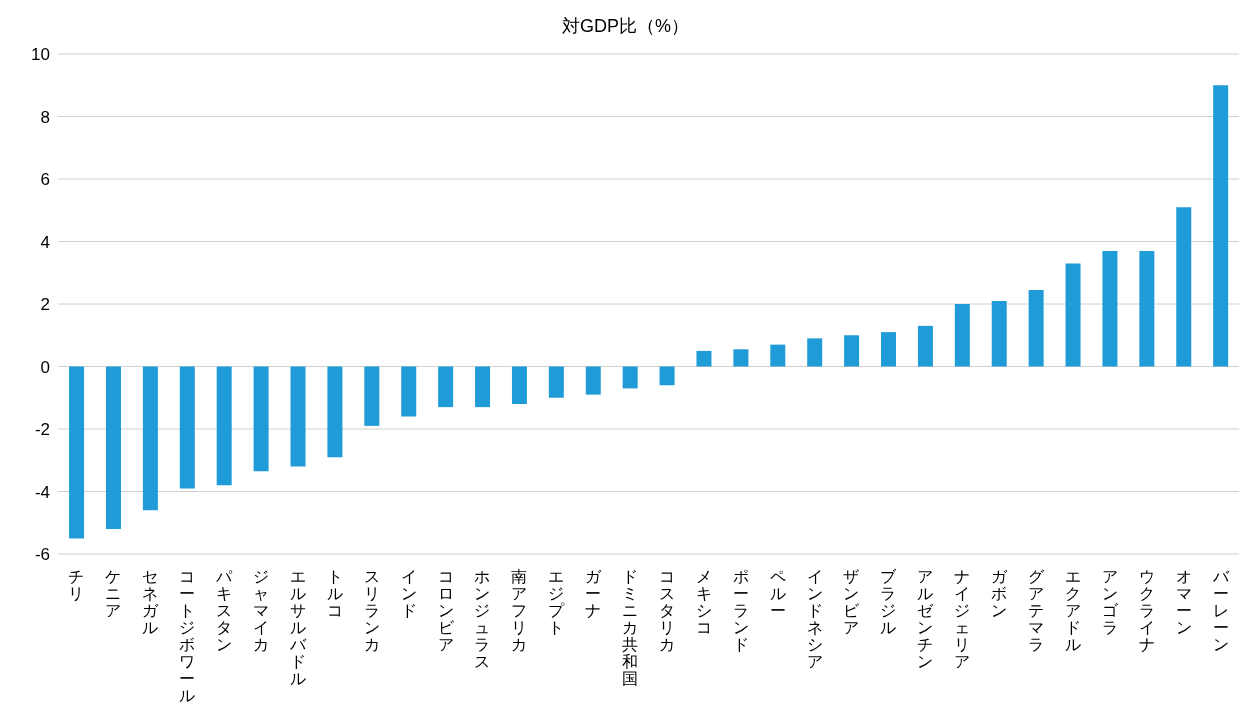 This screenshot has width=1251, height=717. I want to click on x-tick-label: ガボン, so click(1000, 593).